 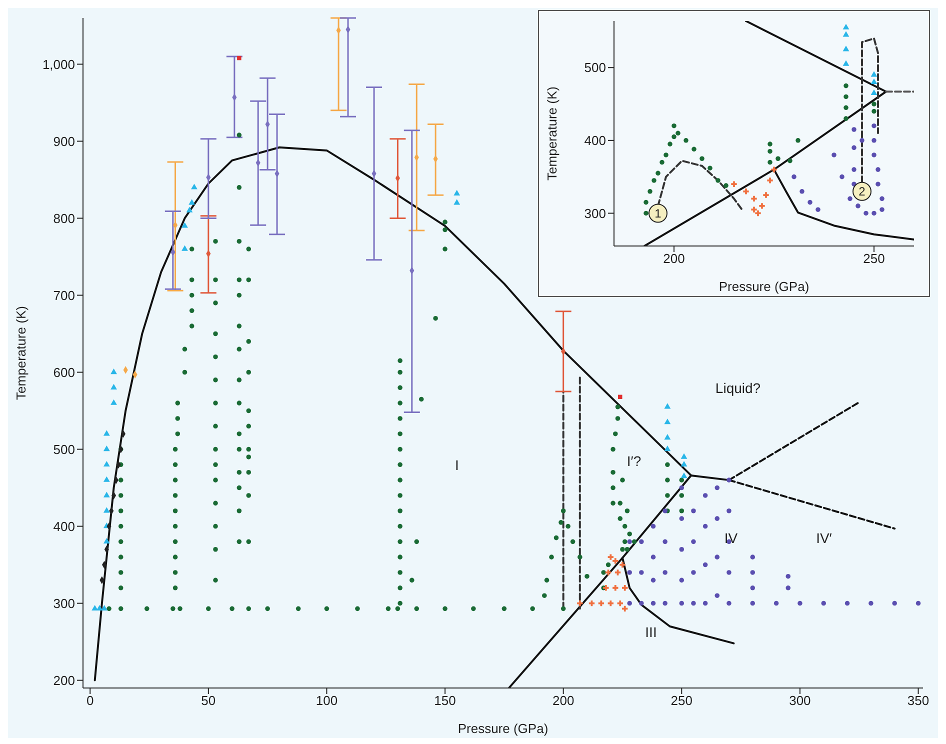 I want to click on x-tick-label: 300, so click(x=800, y=700).